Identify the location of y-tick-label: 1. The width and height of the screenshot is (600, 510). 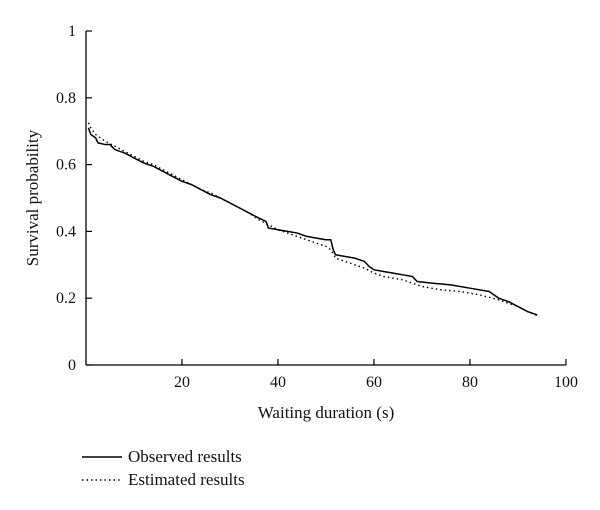
(72, 31).